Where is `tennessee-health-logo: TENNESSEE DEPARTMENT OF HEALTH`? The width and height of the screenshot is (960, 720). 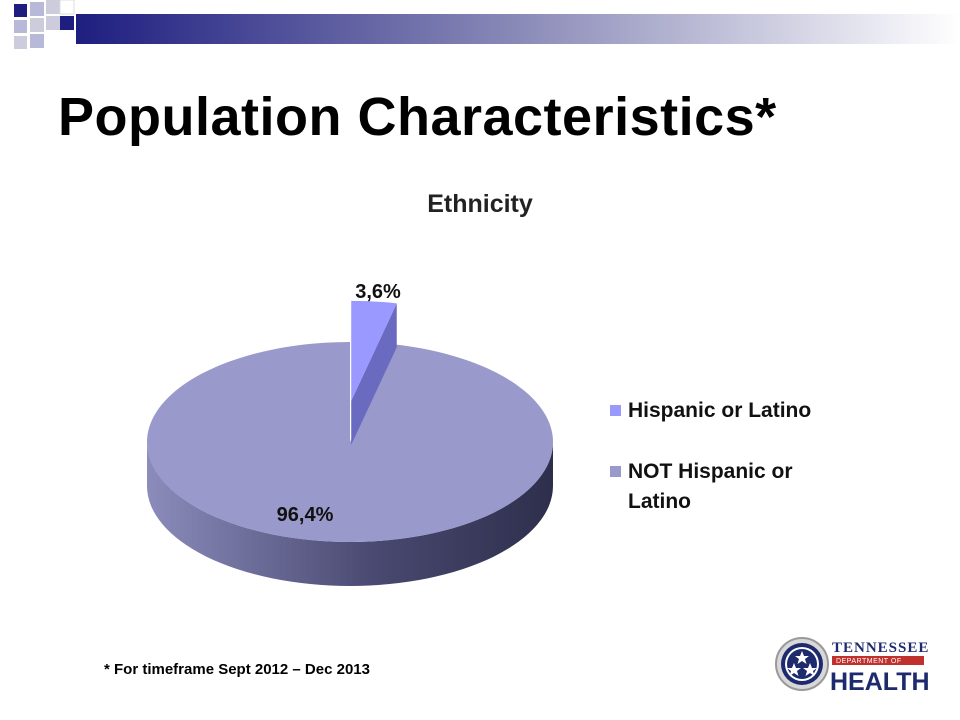 tennessee-health-logo: TENNESSEE DEPARTMENT OF HEALTH is located at coordinates (852, 666).